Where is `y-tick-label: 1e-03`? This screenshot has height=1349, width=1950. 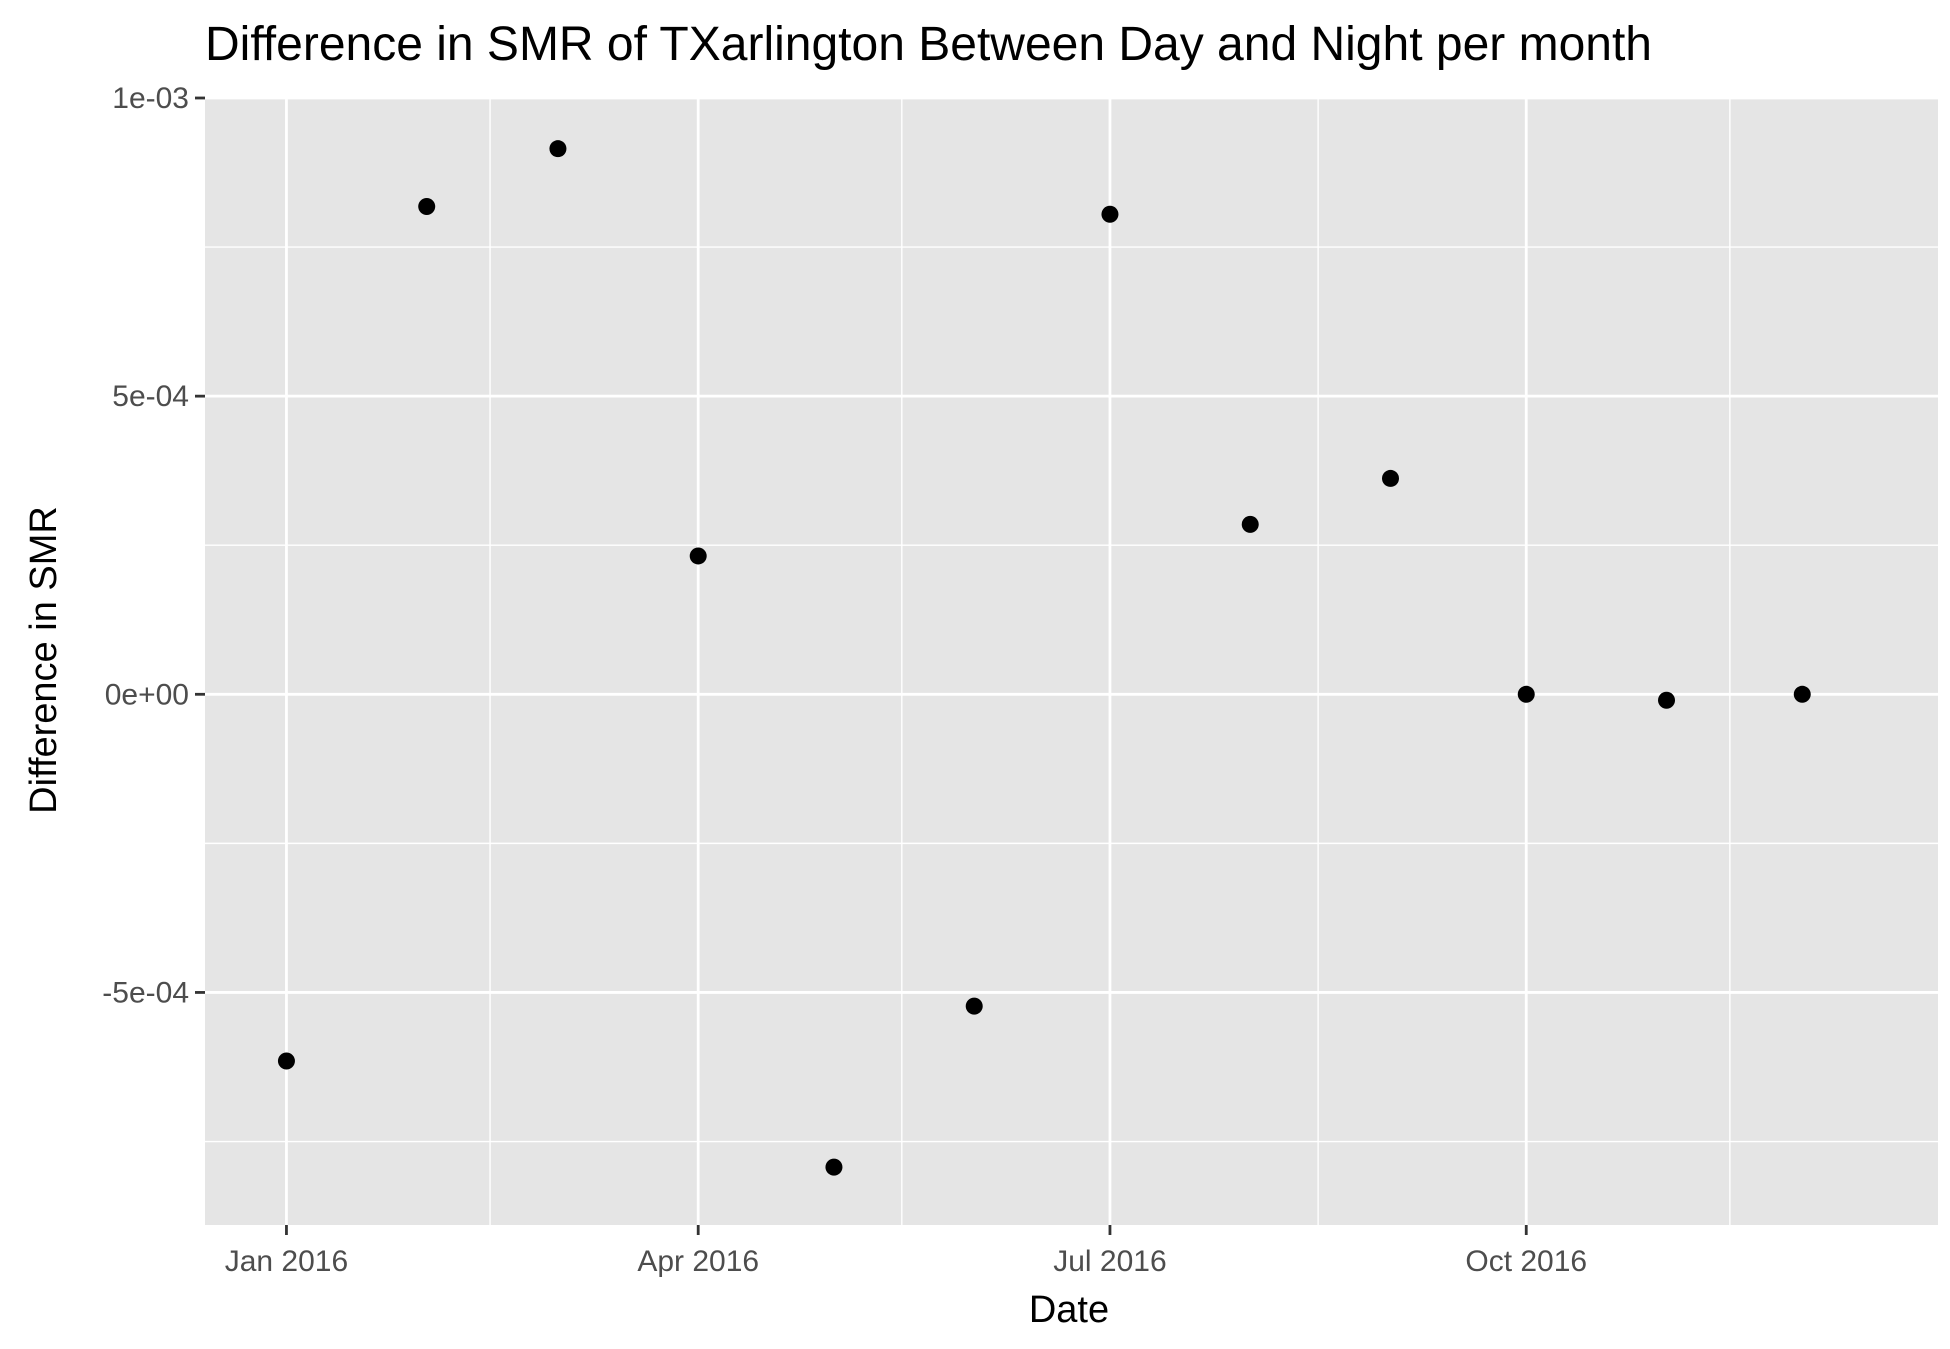 y-tick-label: 1e-03 is located at coordinates (150, 98).